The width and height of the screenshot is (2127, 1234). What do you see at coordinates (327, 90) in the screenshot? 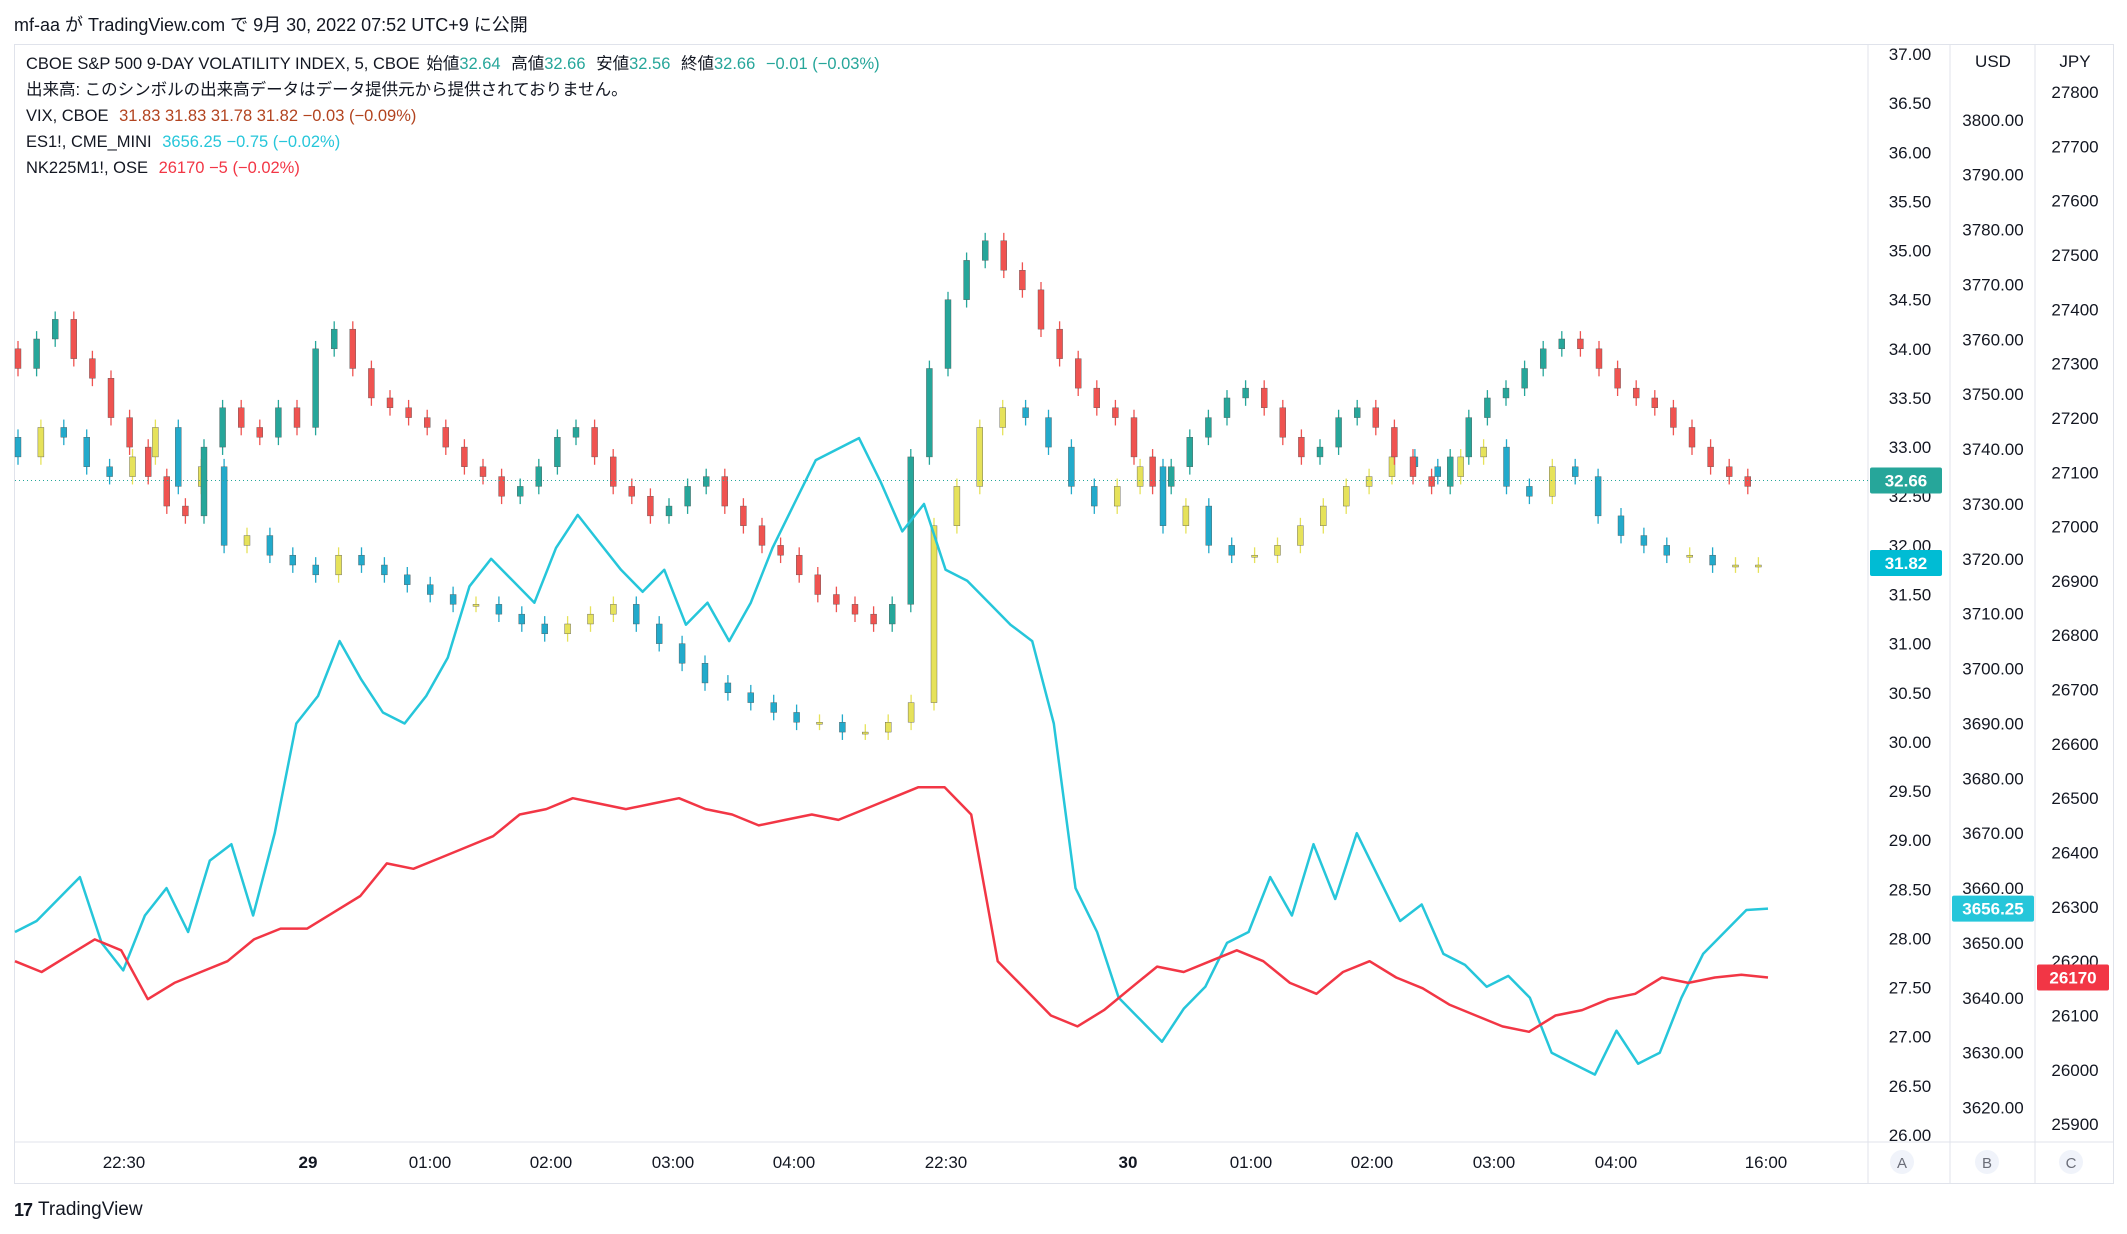
I see `volume-note: 出来高: このシンボルの出来高データはデータ提供元から提供されておりません。` at bounding box center [327, 90].